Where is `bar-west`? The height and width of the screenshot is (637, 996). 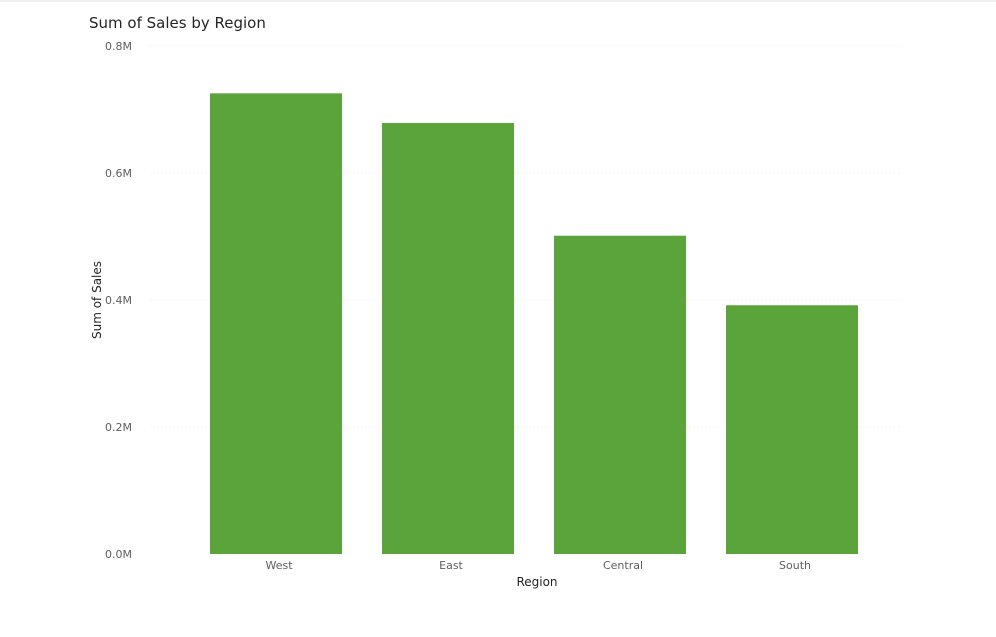 bar-west is located at coordinates (276, 323).